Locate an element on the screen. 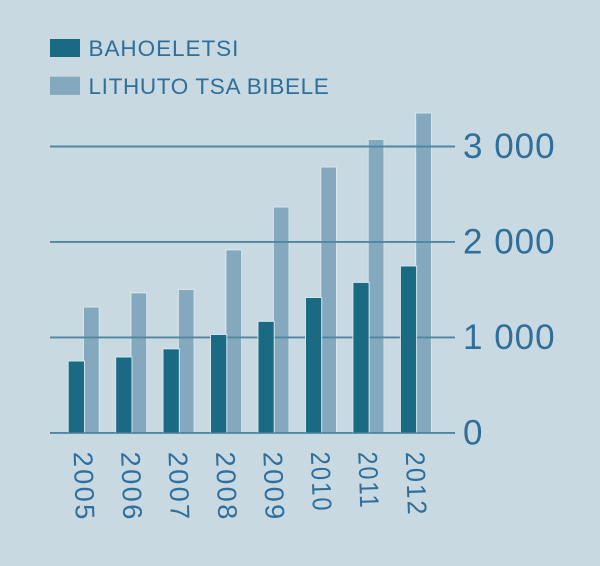  svg-text: 2011 is located at coordinates (368, 480).